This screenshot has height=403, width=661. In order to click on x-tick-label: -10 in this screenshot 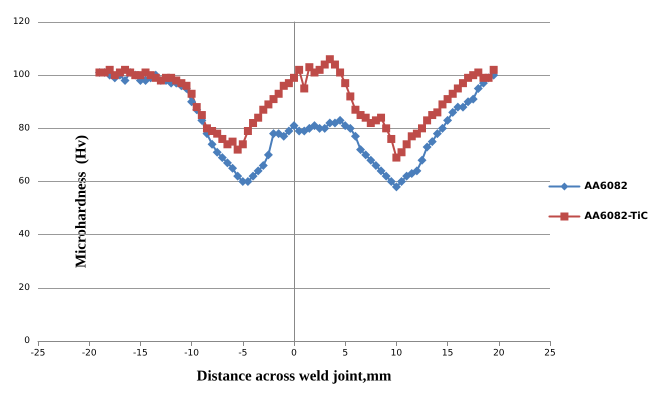, I will do `click(192, 353)`.